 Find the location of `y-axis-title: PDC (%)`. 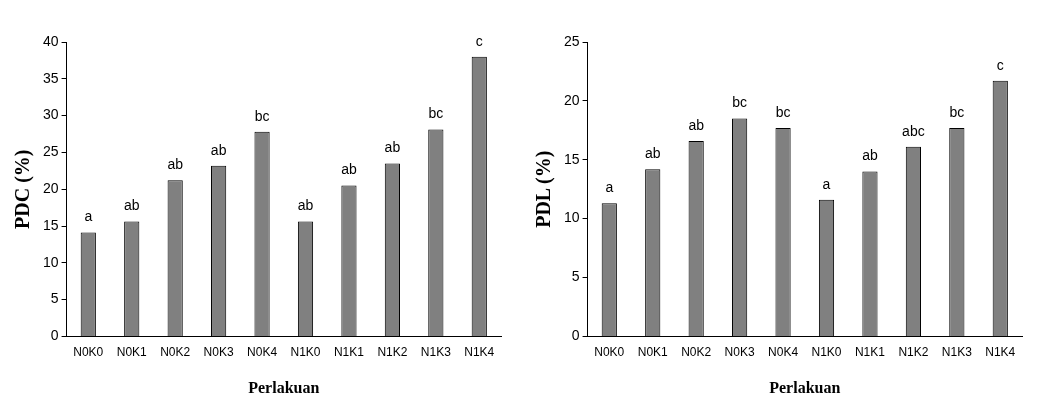

y-axis-title: PDC (%) is located at coordinates (23, 189).